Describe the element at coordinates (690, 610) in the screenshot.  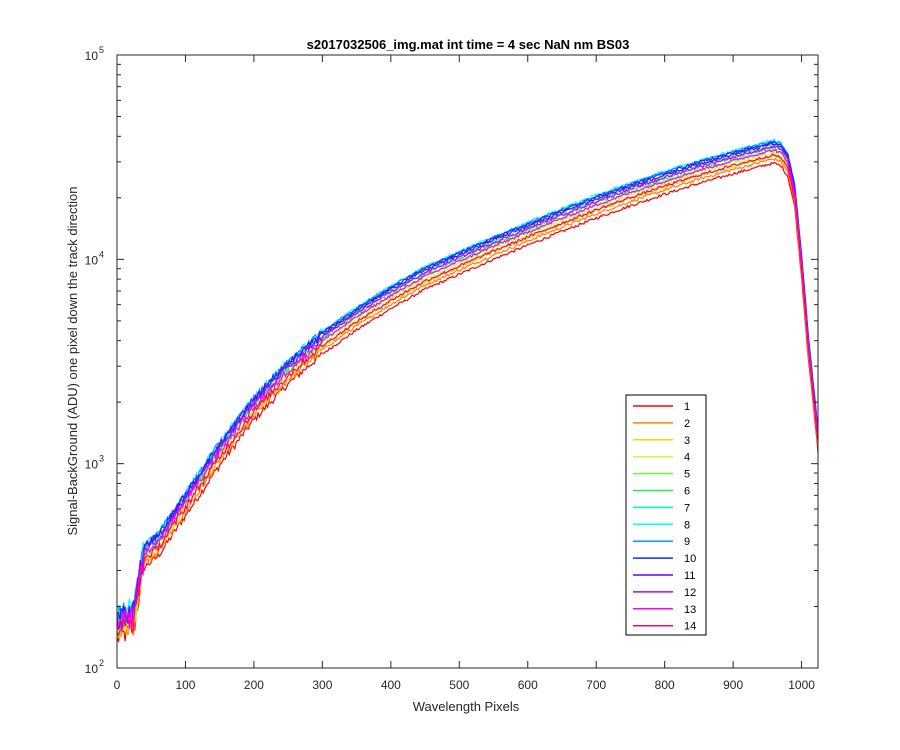
I see `legend-label: 13` at that location.